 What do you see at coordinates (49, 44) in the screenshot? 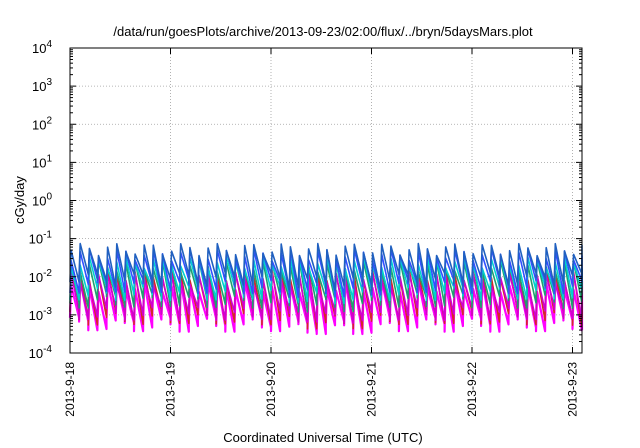
I see `y-tick-exponent: 4` at bounding box center [49, 44].